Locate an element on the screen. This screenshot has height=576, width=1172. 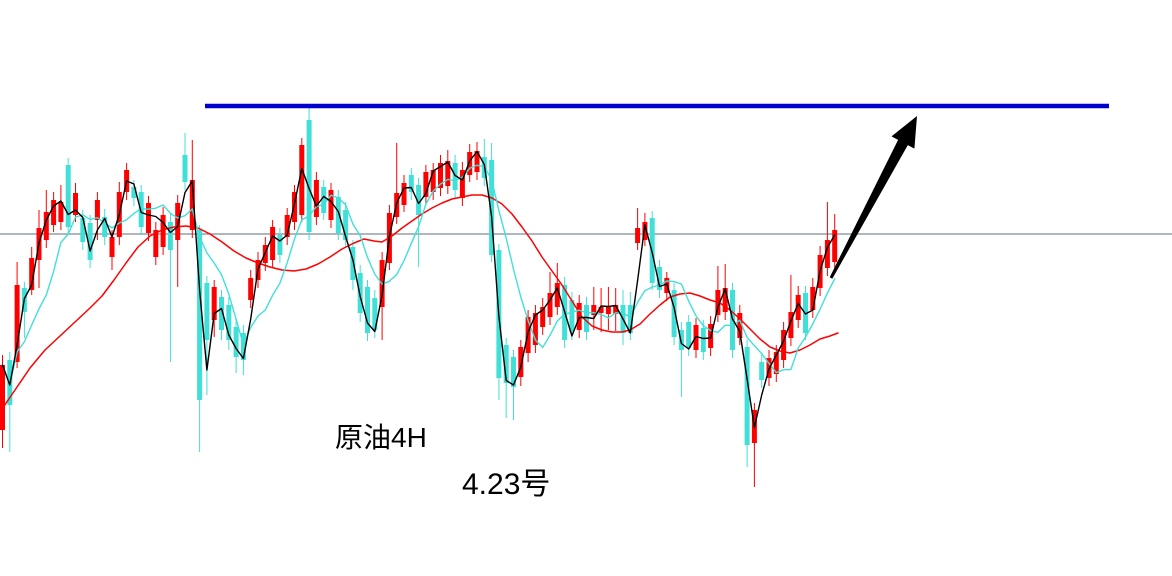
chart-date-label: 4.23号 is located at coordinates (506, 484).